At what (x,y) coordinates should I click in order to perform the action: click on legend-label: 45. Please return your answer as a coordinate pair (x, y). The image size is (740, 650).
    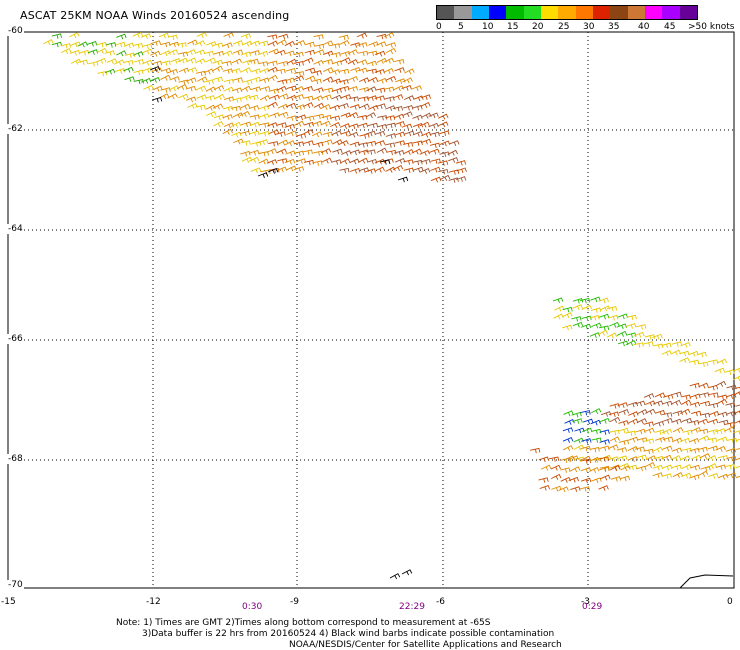
    Looking at the image, I should click on (670, 27).